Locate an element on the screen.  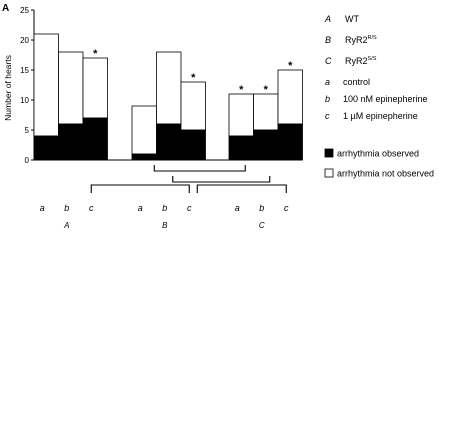
y-tick-label: 0 is located at coordinates (27, 160).